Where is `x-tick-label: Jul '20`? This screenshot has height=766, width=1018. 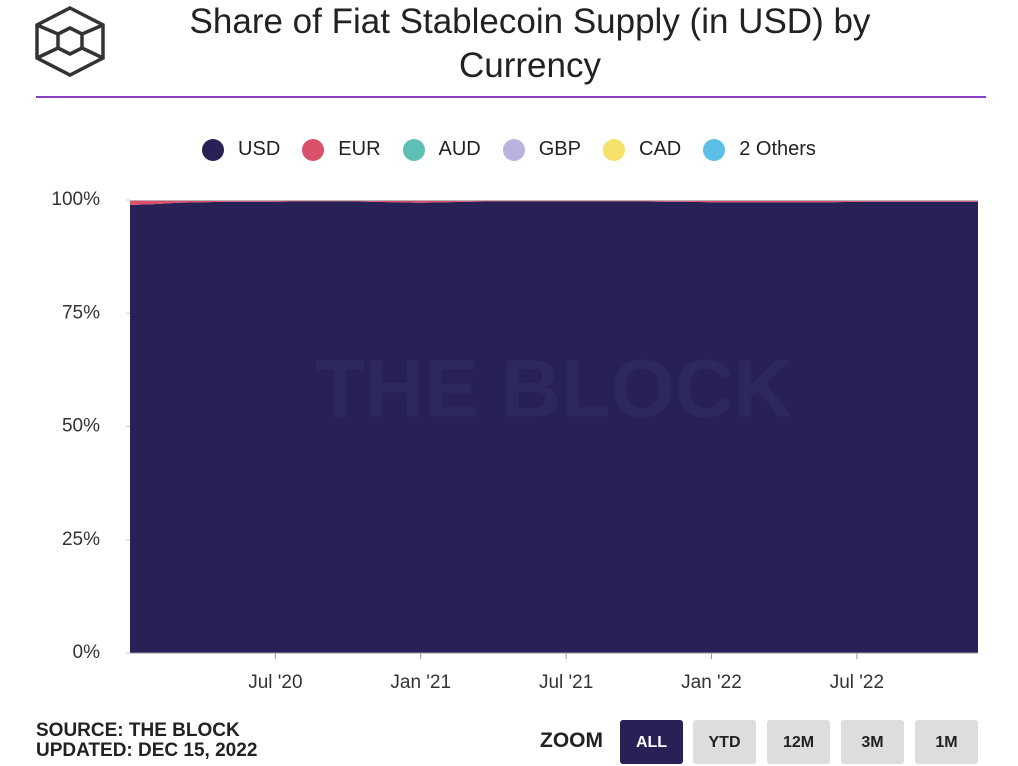
x-tick-label: Jul '20 is located at coordinates (275, 682).